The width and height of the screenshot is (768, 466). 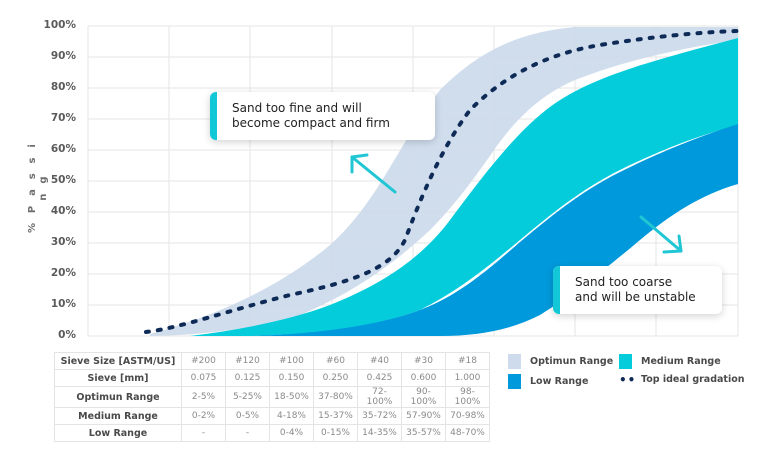 I want to click on table-cell: #200, so click(x=203, y=361).